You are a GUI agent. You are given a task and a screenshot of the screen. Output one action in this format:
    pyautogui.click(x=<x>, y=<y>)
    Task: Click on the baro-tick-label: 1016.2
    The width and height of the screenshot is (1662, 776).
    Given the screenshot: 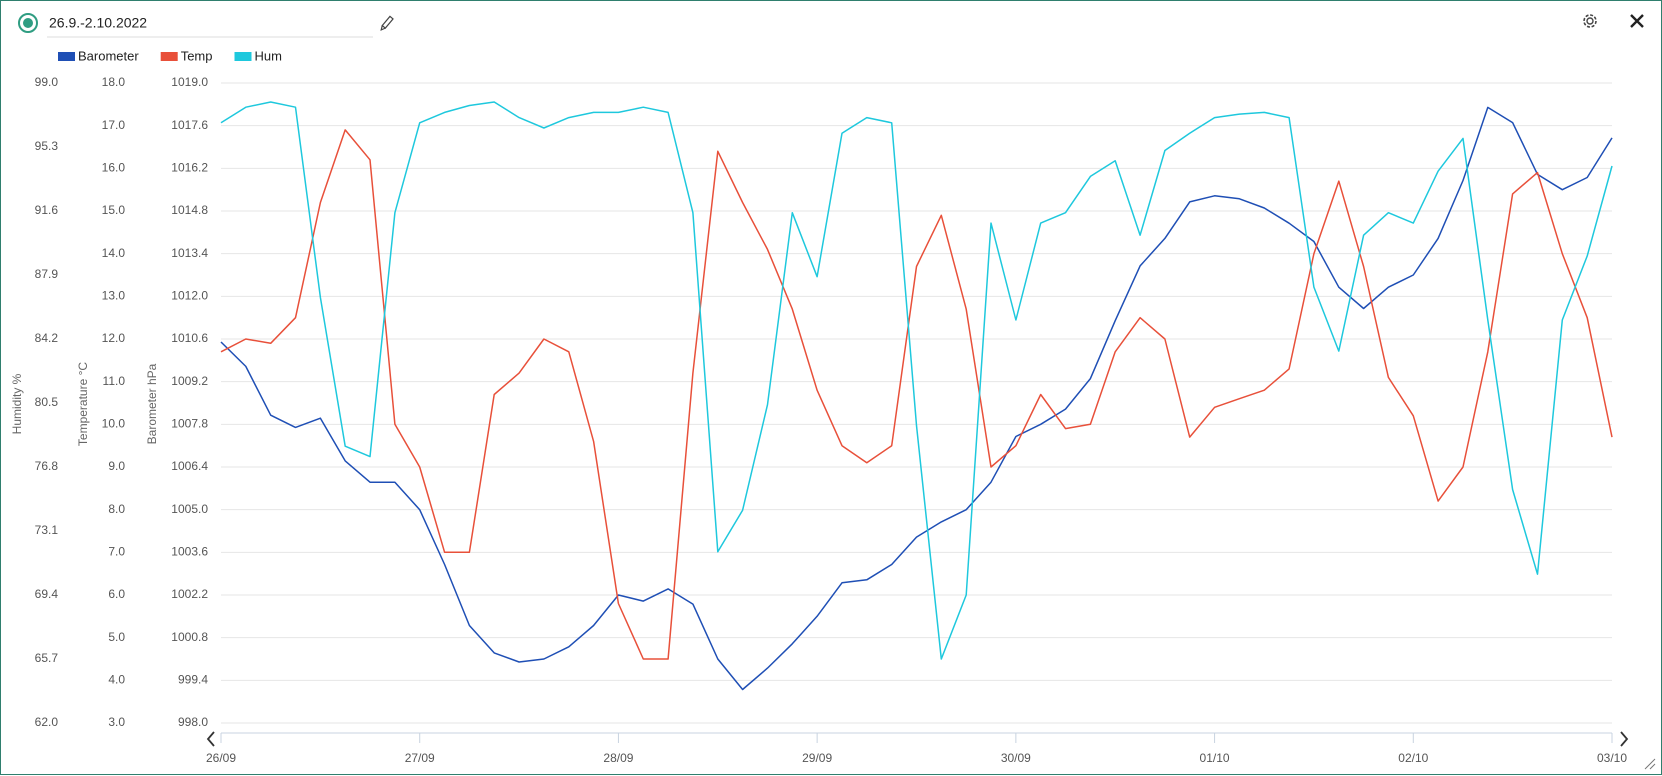 What is the action you would take?
    pyautogui.click(x=189, y=168)
    